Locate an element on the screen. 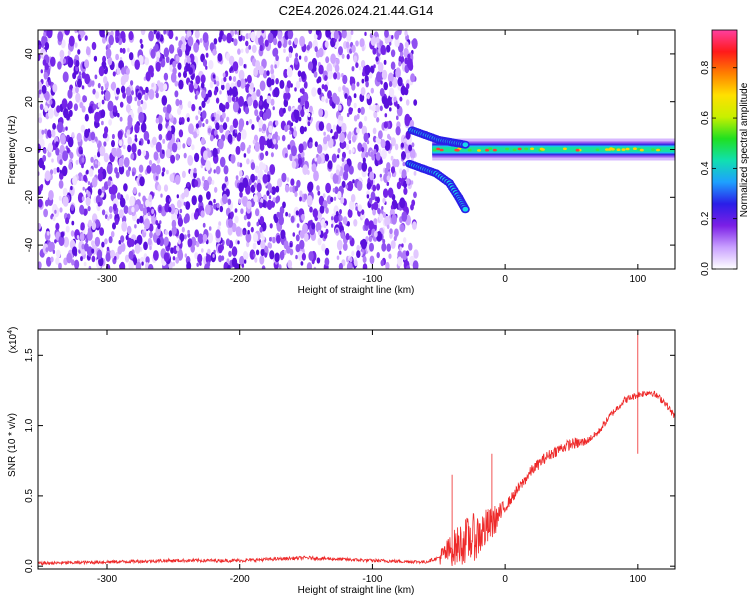  snr-x-label: Height of straight line (km) is located at coordinates (356, 590).